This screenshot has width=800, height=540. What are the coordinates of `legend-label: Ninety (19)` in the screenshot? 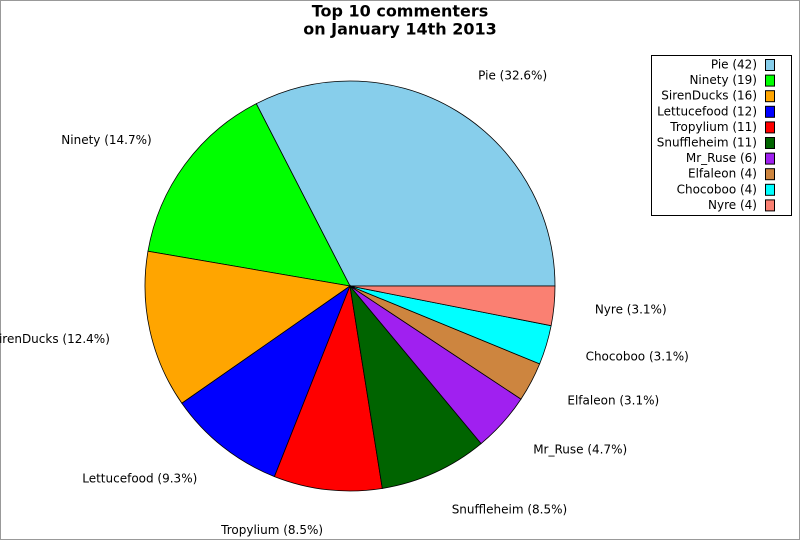 It's located at (723, 80).